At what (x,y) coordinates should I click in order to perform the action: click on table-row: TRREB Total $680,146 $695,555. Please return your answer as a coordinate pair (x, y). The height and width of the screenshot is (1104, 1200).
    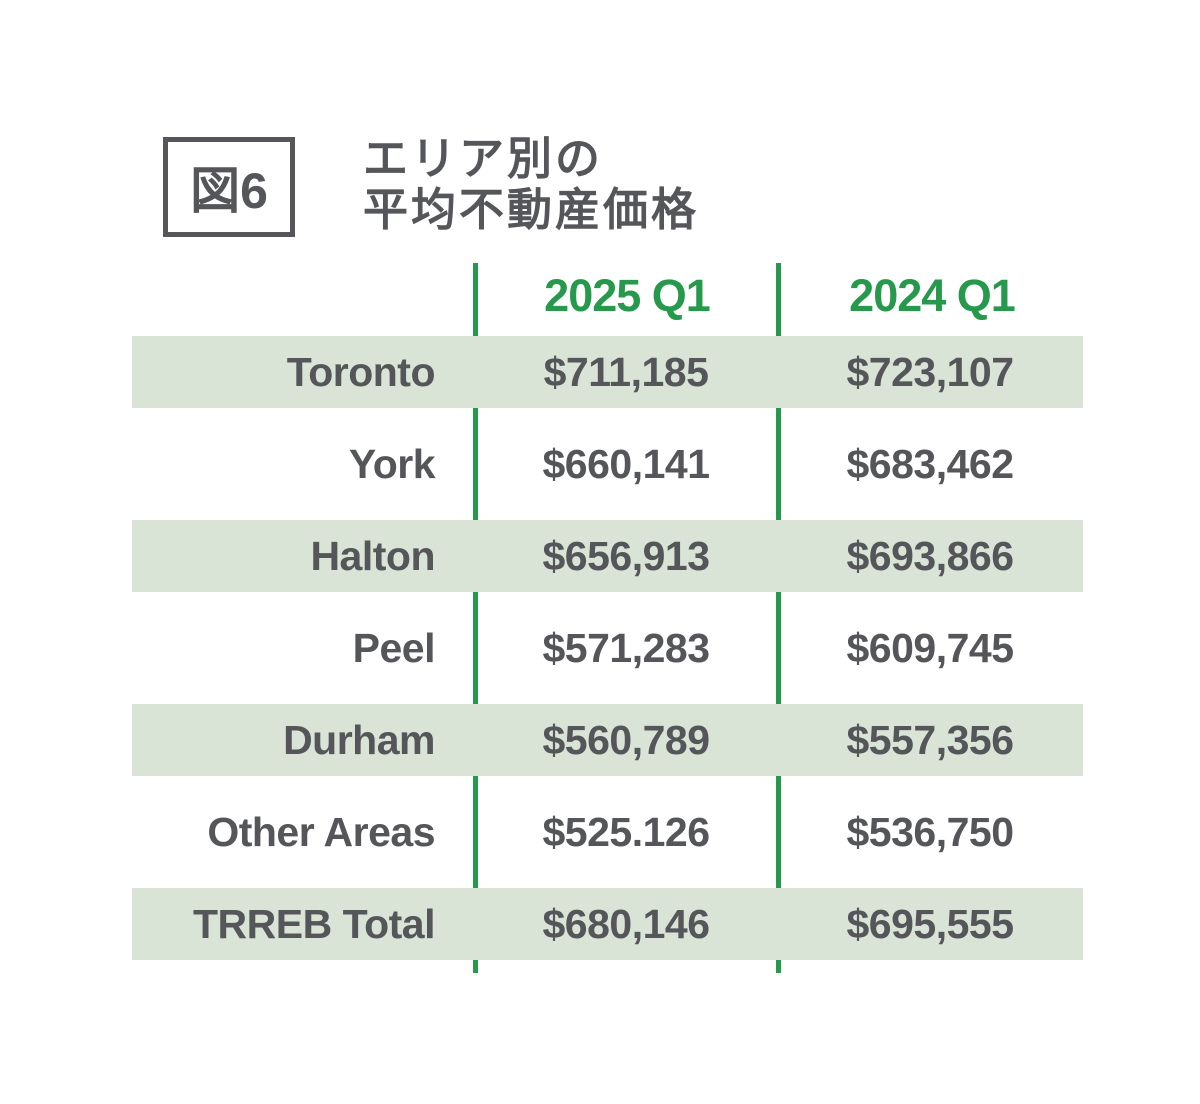
    Looking at the image, I should click on (607, 924).